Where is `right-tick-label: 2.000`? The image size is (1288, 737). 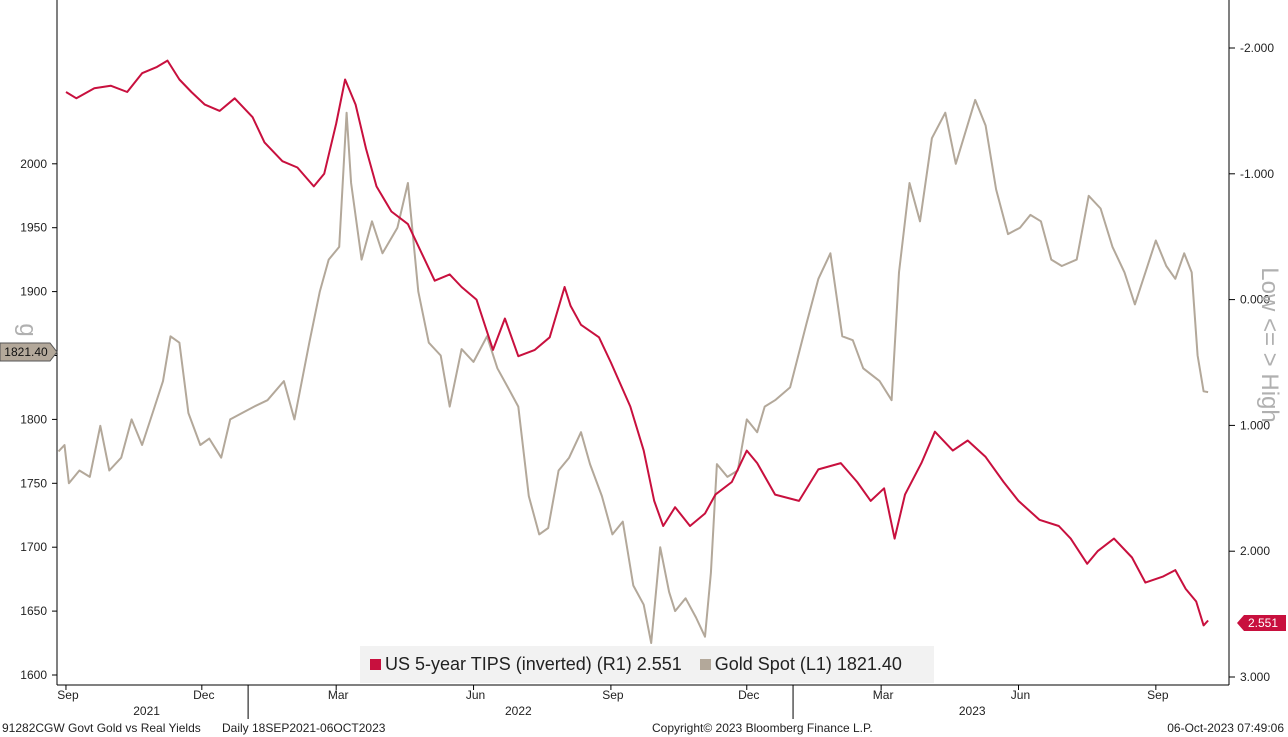 right-tick-label: 2.000 is located at coordinates (1255, 551).